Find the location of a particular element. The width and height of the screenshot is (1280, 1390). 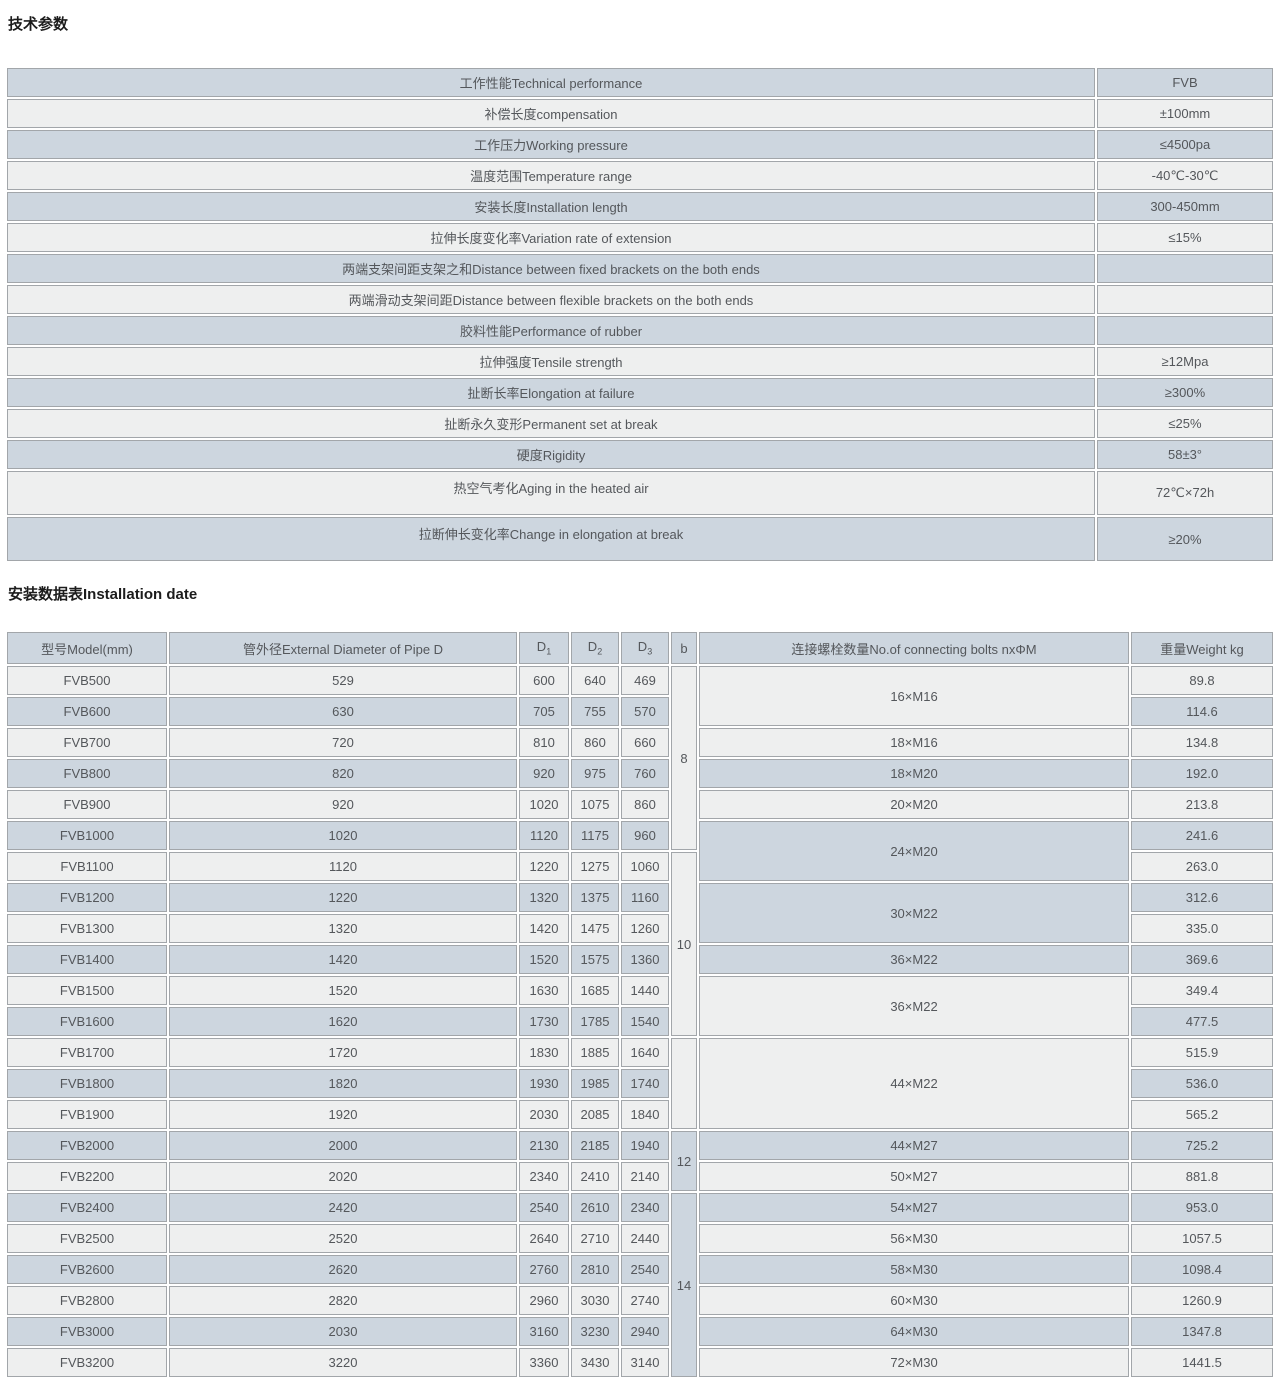

tech-table-row: 补偿长度compensation ±100mm is located at coordinates (640, 113).